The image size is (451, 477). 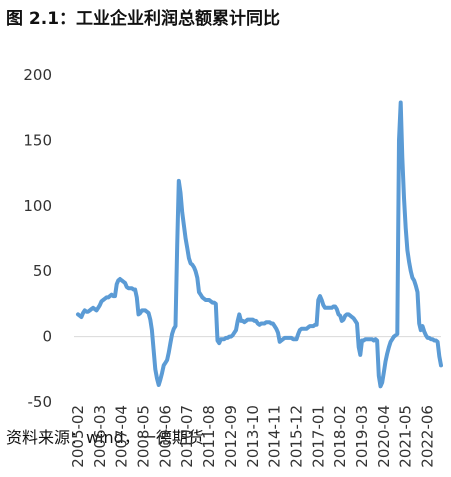 I want to click on x-tick-label: 2007-04, so click(x=122, y=436).